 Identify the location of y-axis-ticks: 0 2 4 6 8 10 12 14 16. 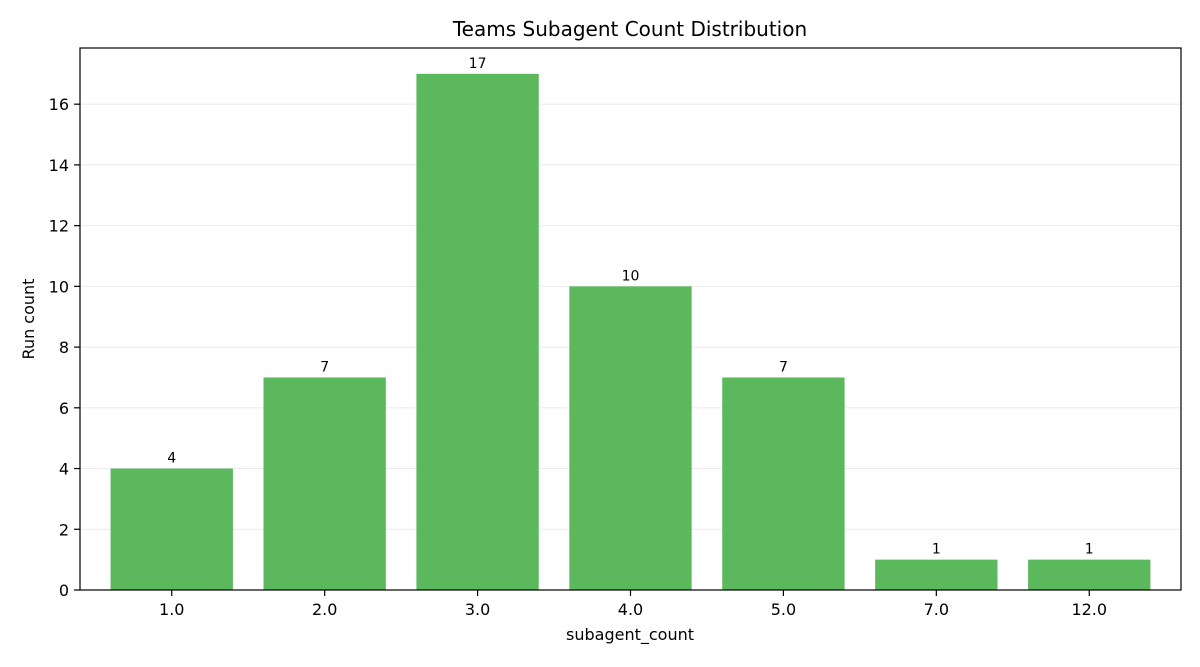
(64, 347).